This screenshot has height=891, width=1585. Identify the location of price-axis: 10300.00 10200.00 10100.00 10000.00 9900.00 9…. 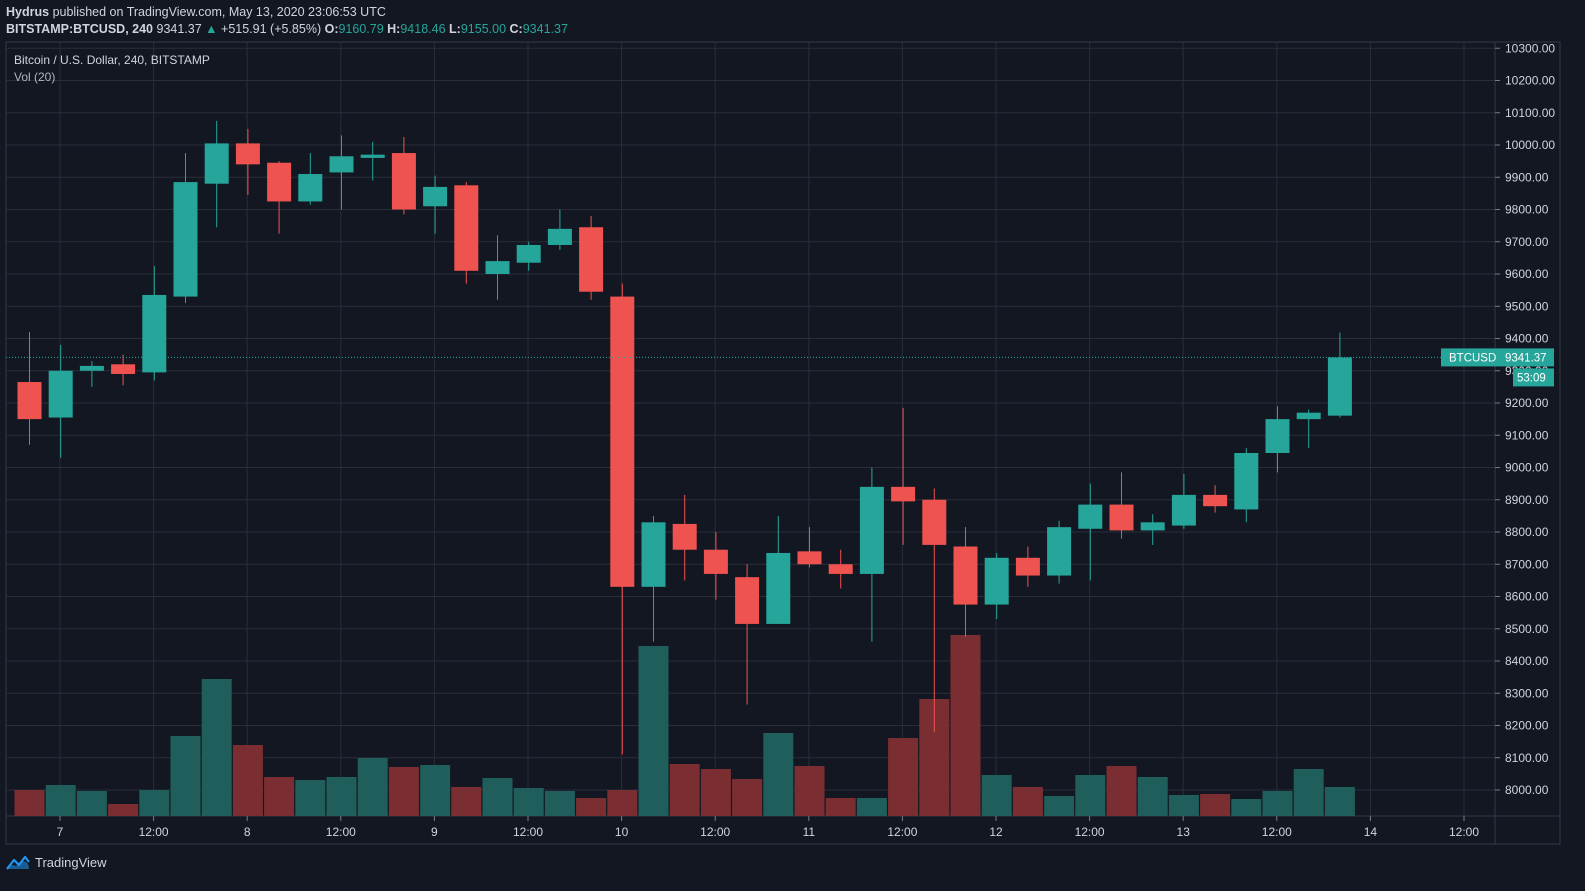
(1525, 419).